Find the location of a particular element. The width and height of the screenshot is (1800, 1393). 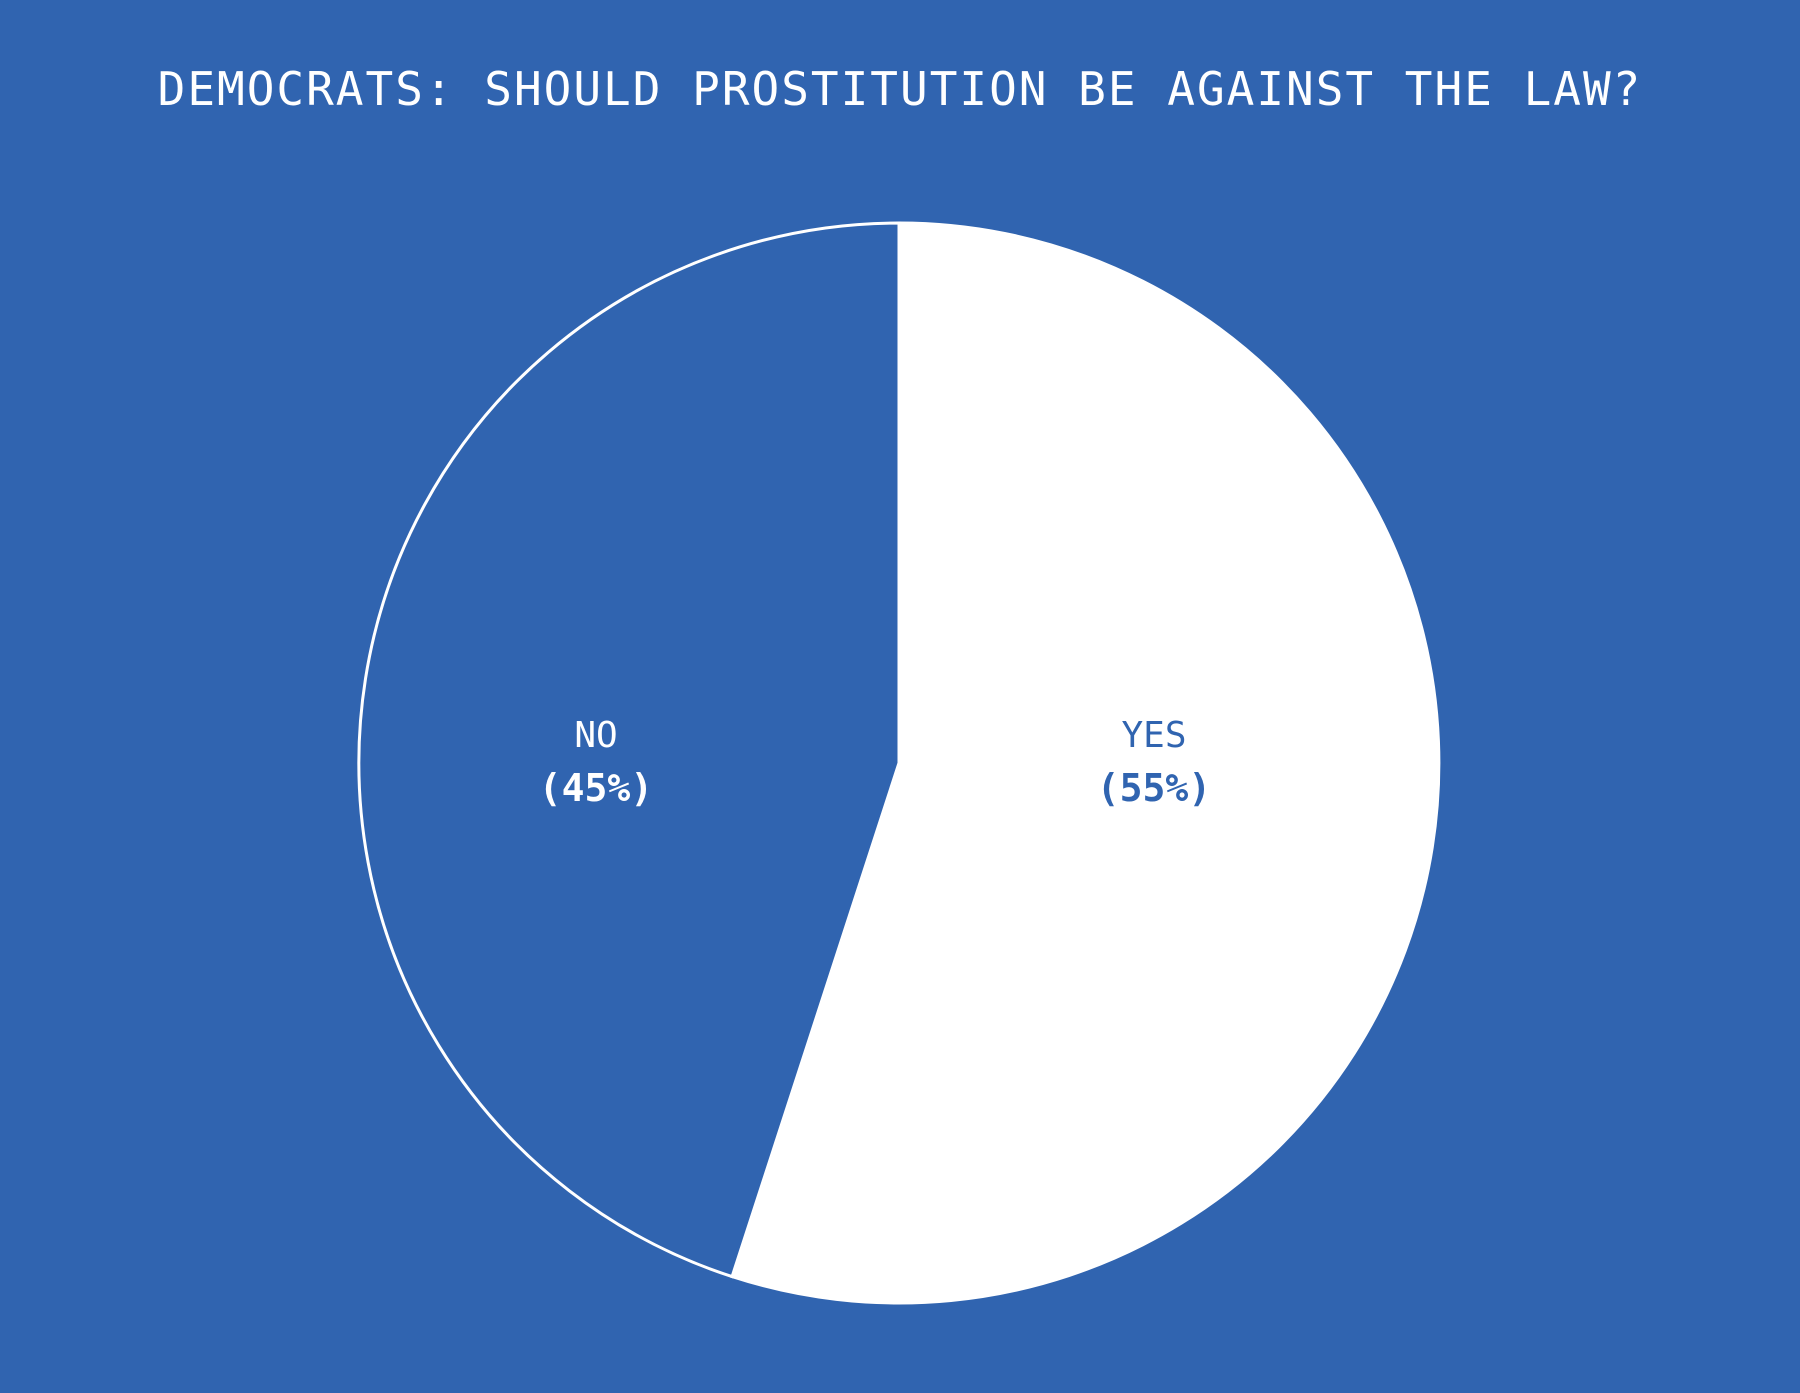

slice-label-no-percent: (45%) is located at coordinates (596, 788).